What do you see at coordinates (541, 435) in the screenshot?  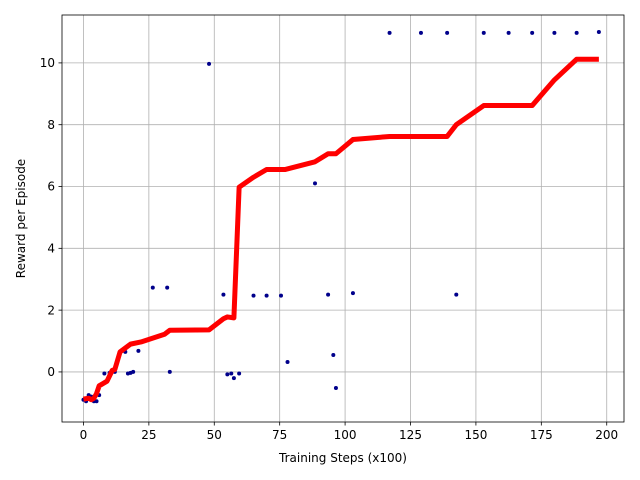 I see `x-tick-label: 175` at bounding box center [541, 435].